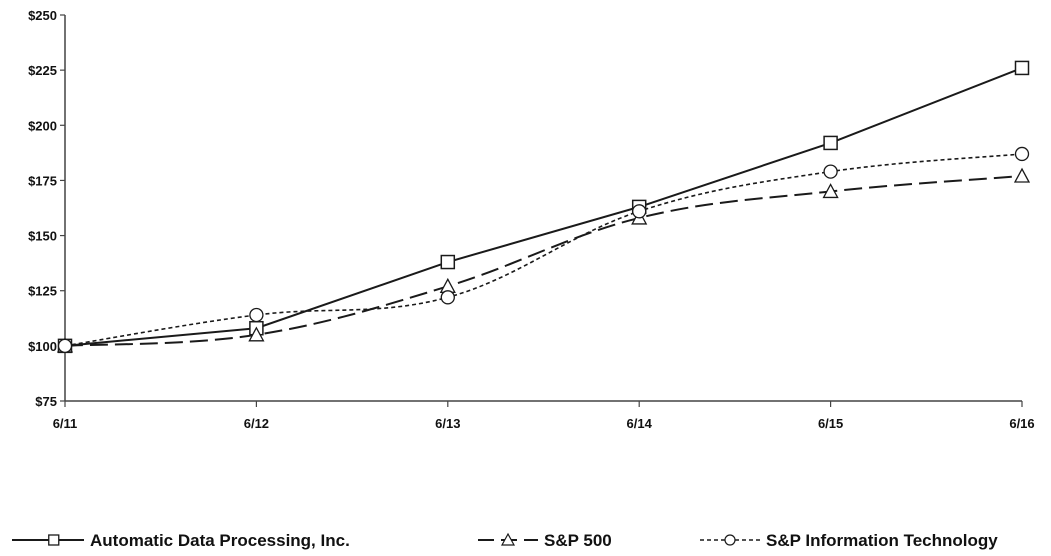 Image resolution: width=1051 pixels, height=556 pixels. I want to click on legend-square-marker, so click(54, 540).